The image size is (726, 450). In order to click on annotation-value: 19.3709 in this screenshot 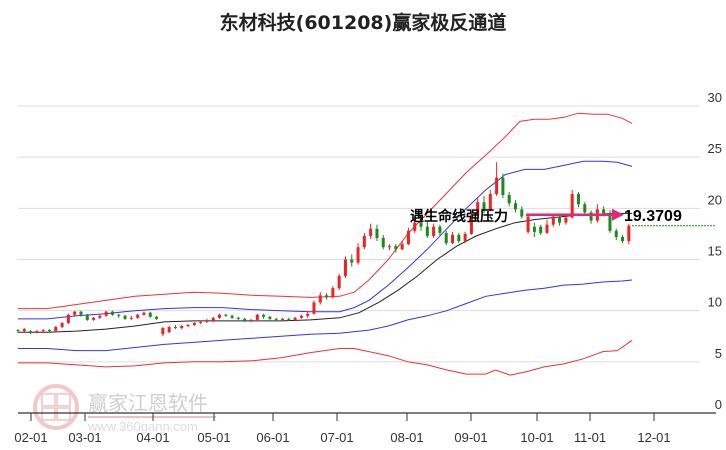, I will do `click(653, 216)`.